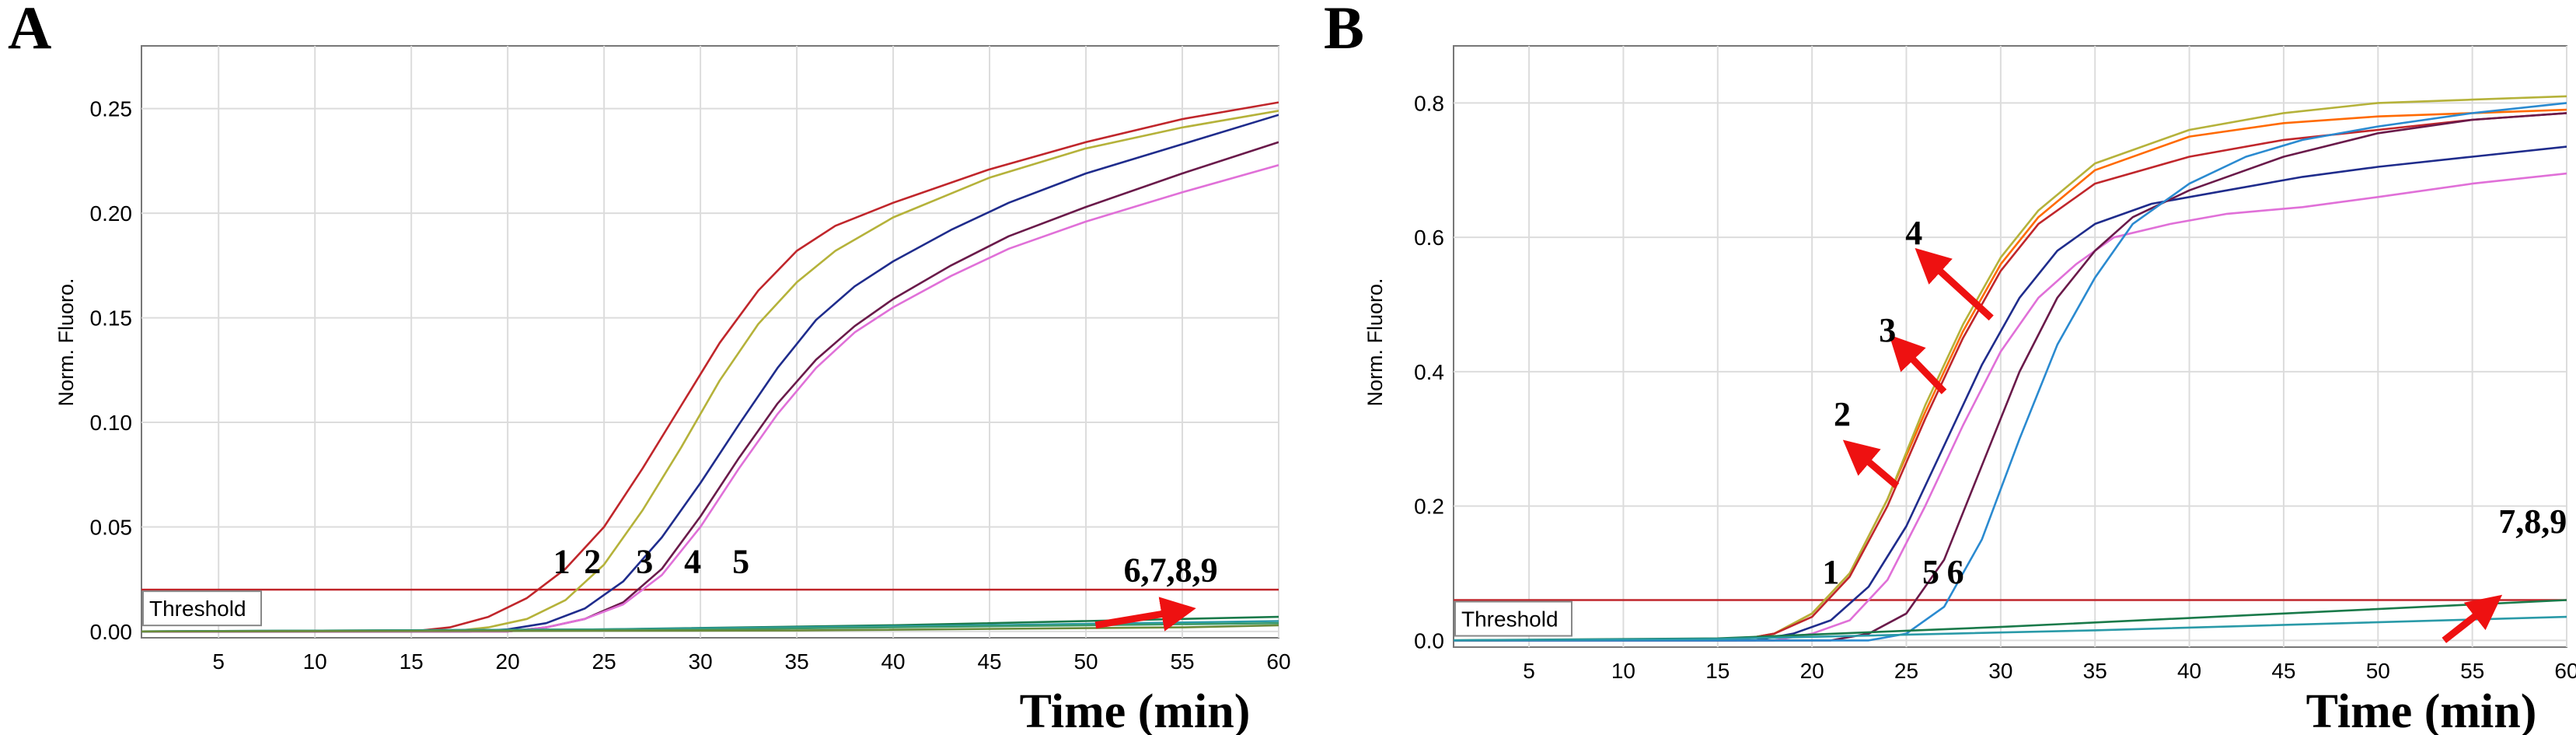 Image resolution: width=2576 pixels, height=735 pixels. I want to click on y-tick-label: 0.10, so click(112, 423).